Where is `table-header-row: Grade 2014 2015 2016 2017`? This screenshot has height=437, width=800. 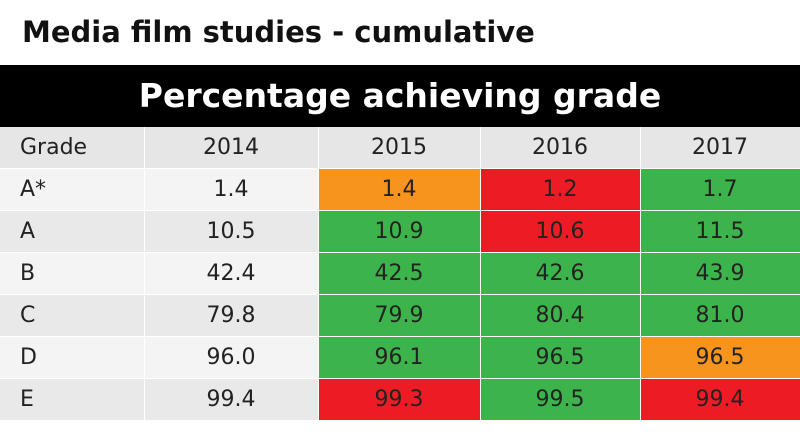 table-header-row: Grade 2014 2015 2016 2017 is located at coordinates (400, 148).